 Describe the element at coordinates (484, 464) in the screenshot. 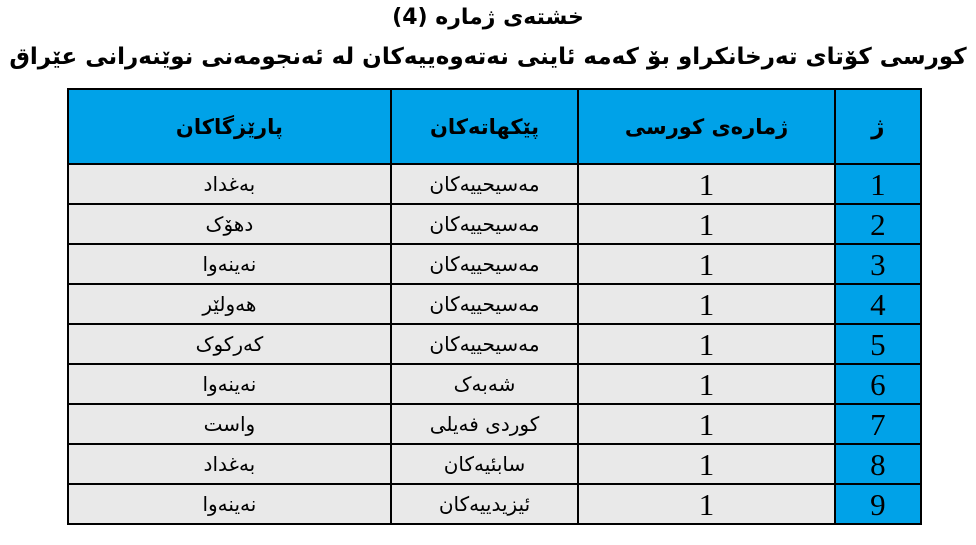

I see `component-cell: سابئیەکان` at that location.